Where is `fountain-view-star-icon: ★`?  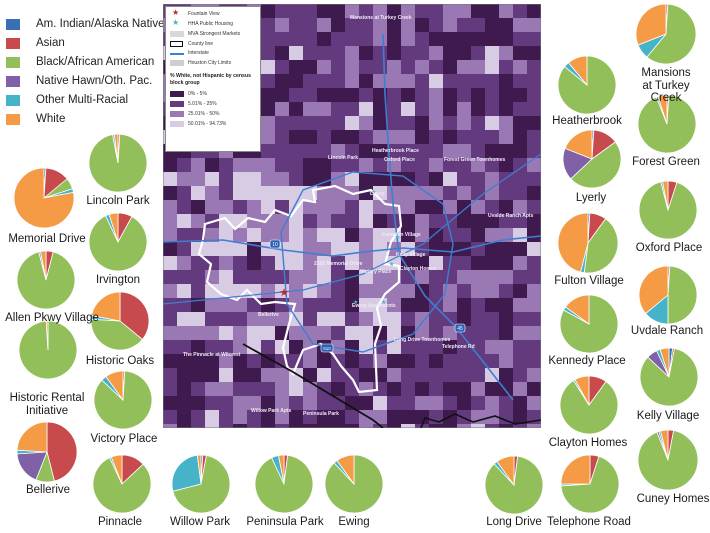
fountain-view-star-icon: ★ is located at coordinates (284, 293).